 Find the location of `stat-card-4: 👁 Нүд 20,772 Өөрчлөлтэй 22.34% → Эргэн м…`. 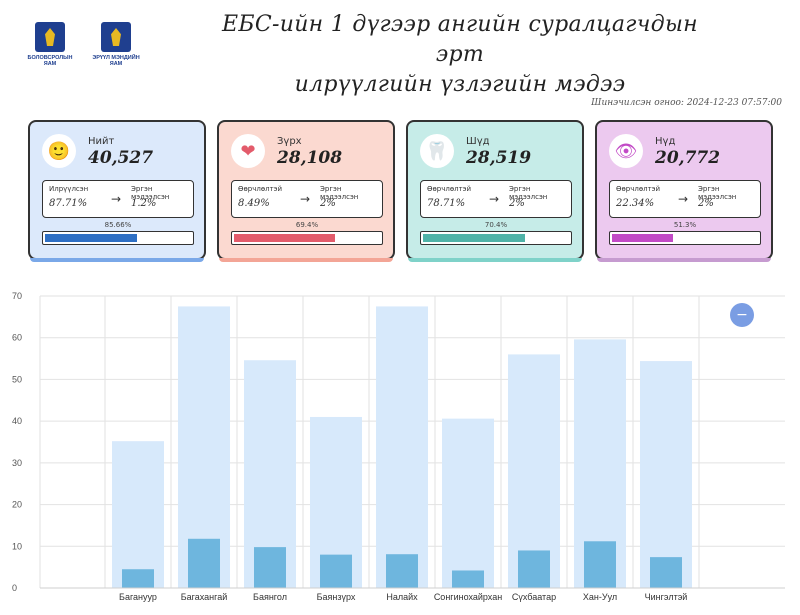

stat-card-4: 👁 Нүд 20,772 Өөрчлөлтэй 22.34% → Эргэн м… is located at coordinates (684, 191).